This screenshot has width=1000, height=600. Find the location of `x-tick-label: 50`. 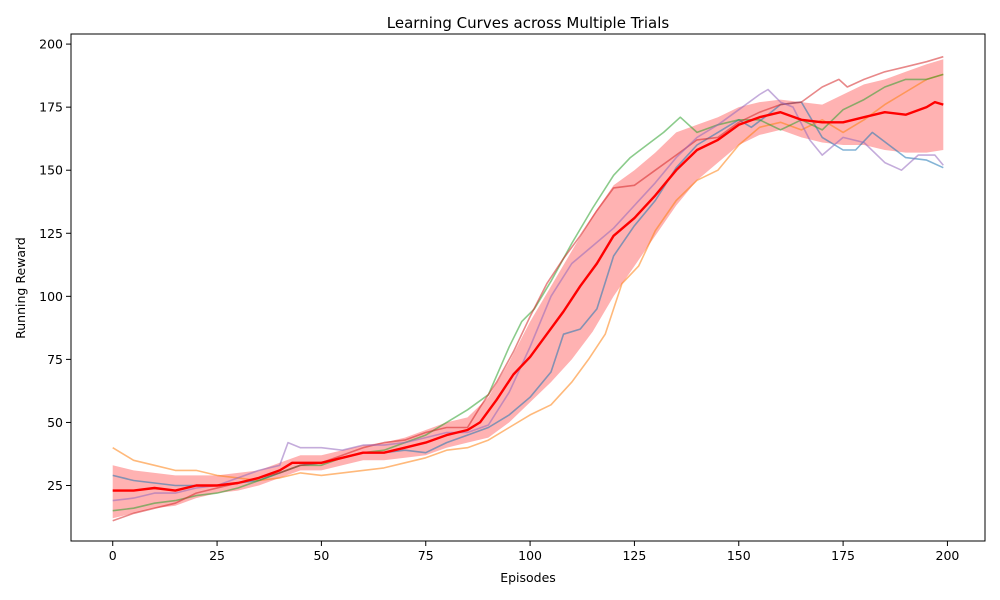

x-tick-label: 50 is located at coordinates (321, 555).